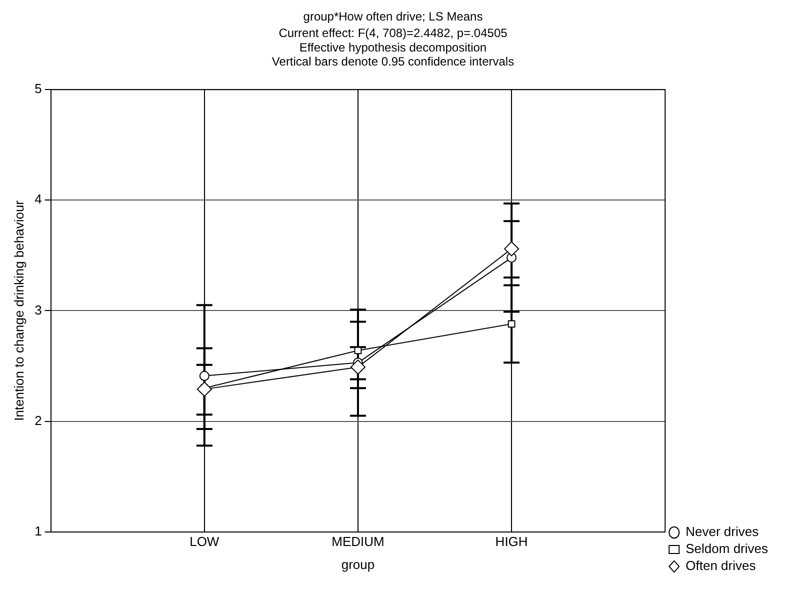 The image size is (792, 589). What do you see at coordinates (358, 542) in the screenshot?
I see `x-tick-label: MEDIUM` at bounding box center [358, 542].